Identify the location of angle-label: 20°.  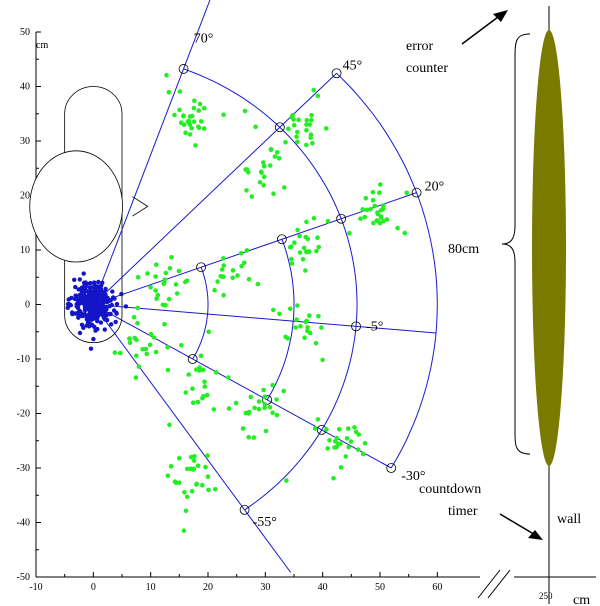
(435, 187).